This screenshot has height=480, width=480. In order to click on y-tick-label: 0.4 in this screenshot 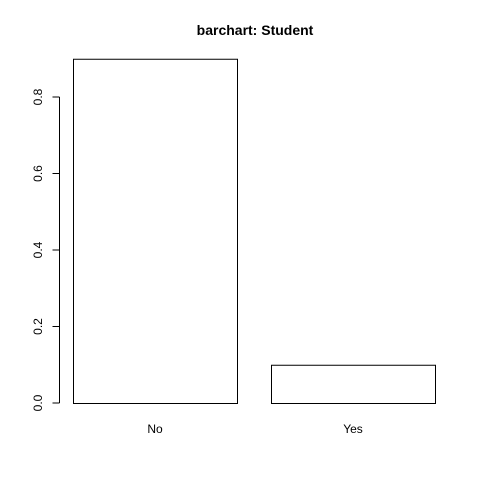, I will do `click(38, 249)`.